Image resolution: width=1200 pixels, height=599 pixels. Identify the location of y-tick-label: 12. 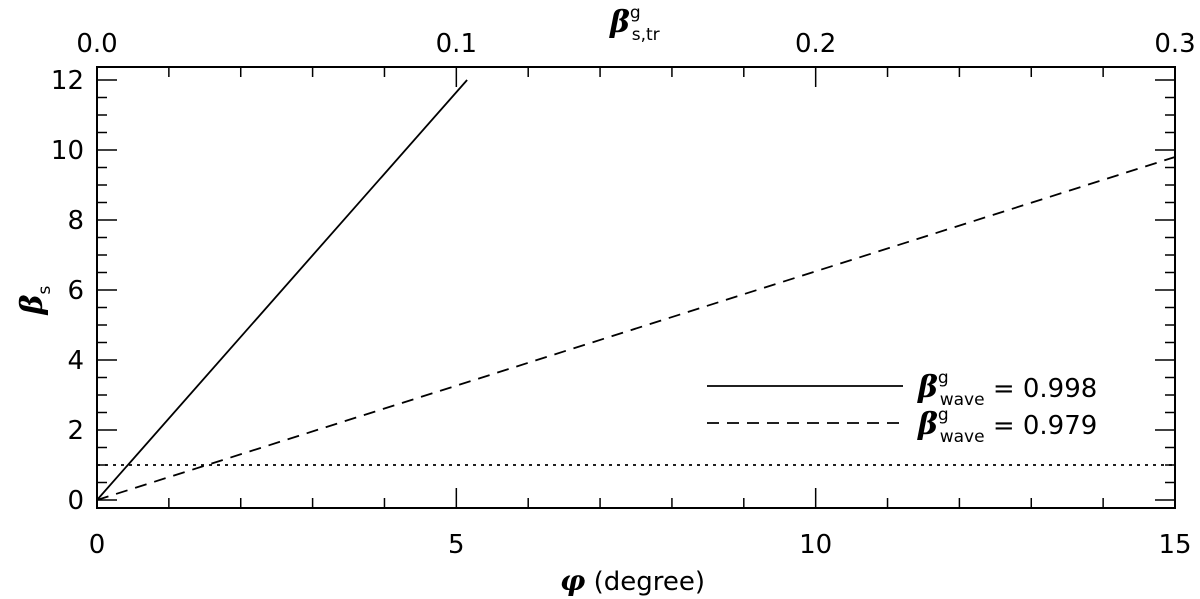
(67, 81).